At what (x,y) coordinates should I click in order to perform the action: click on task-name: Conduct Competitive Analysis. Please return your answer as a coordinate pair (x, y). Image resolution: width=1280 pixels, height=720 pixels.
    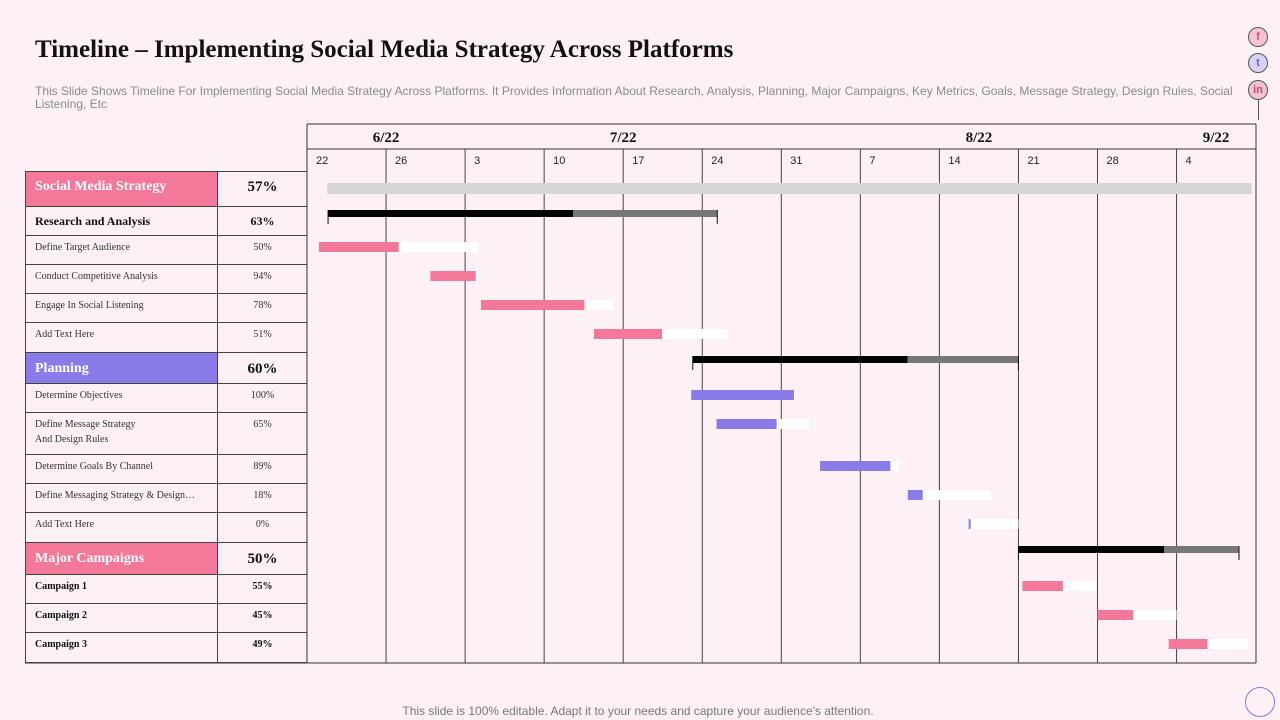
    Looking at the image, I should click on (121, 279).